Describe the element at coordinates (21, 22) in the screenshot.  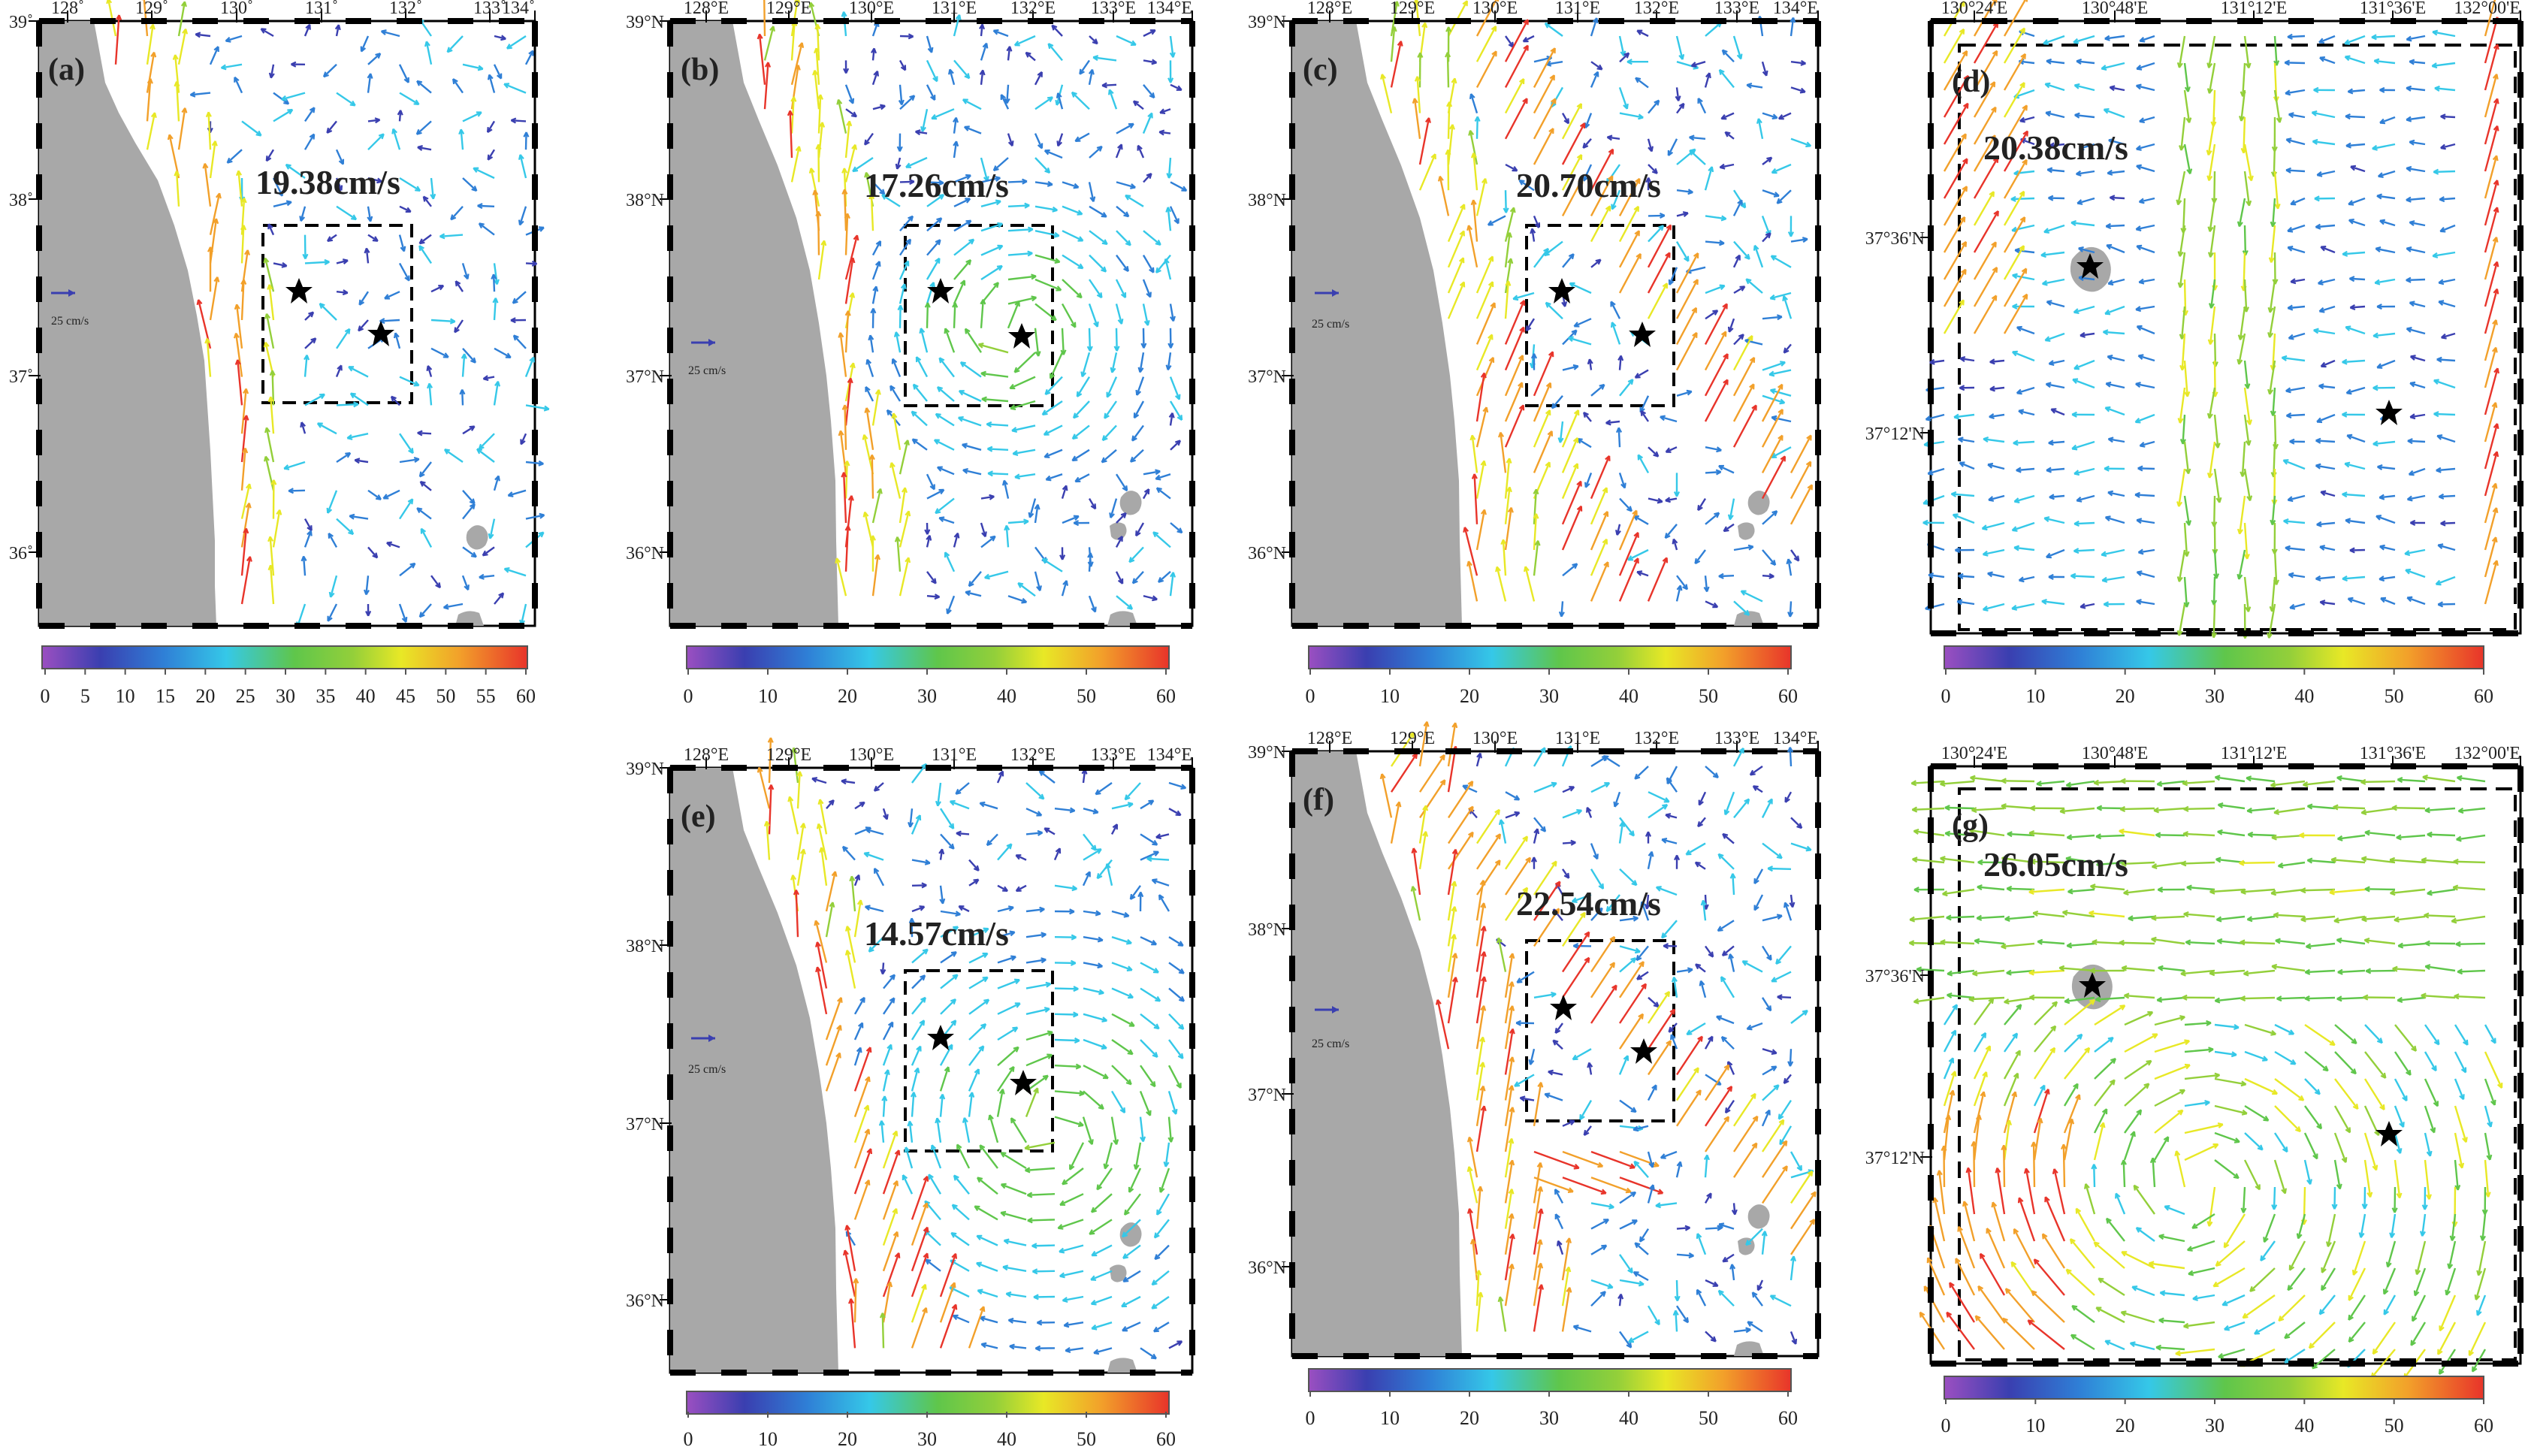
I see `y-tick-label: 39˚` at that location.